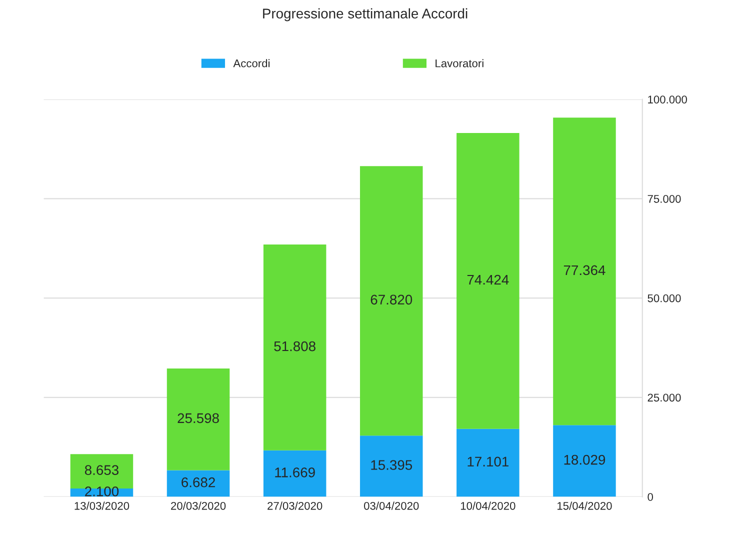 The image size is (730, 552). What do you see at coordinates (102, 491) in the screenshot?
I see `data-label: 2.100` at bounding box center [102, 491].